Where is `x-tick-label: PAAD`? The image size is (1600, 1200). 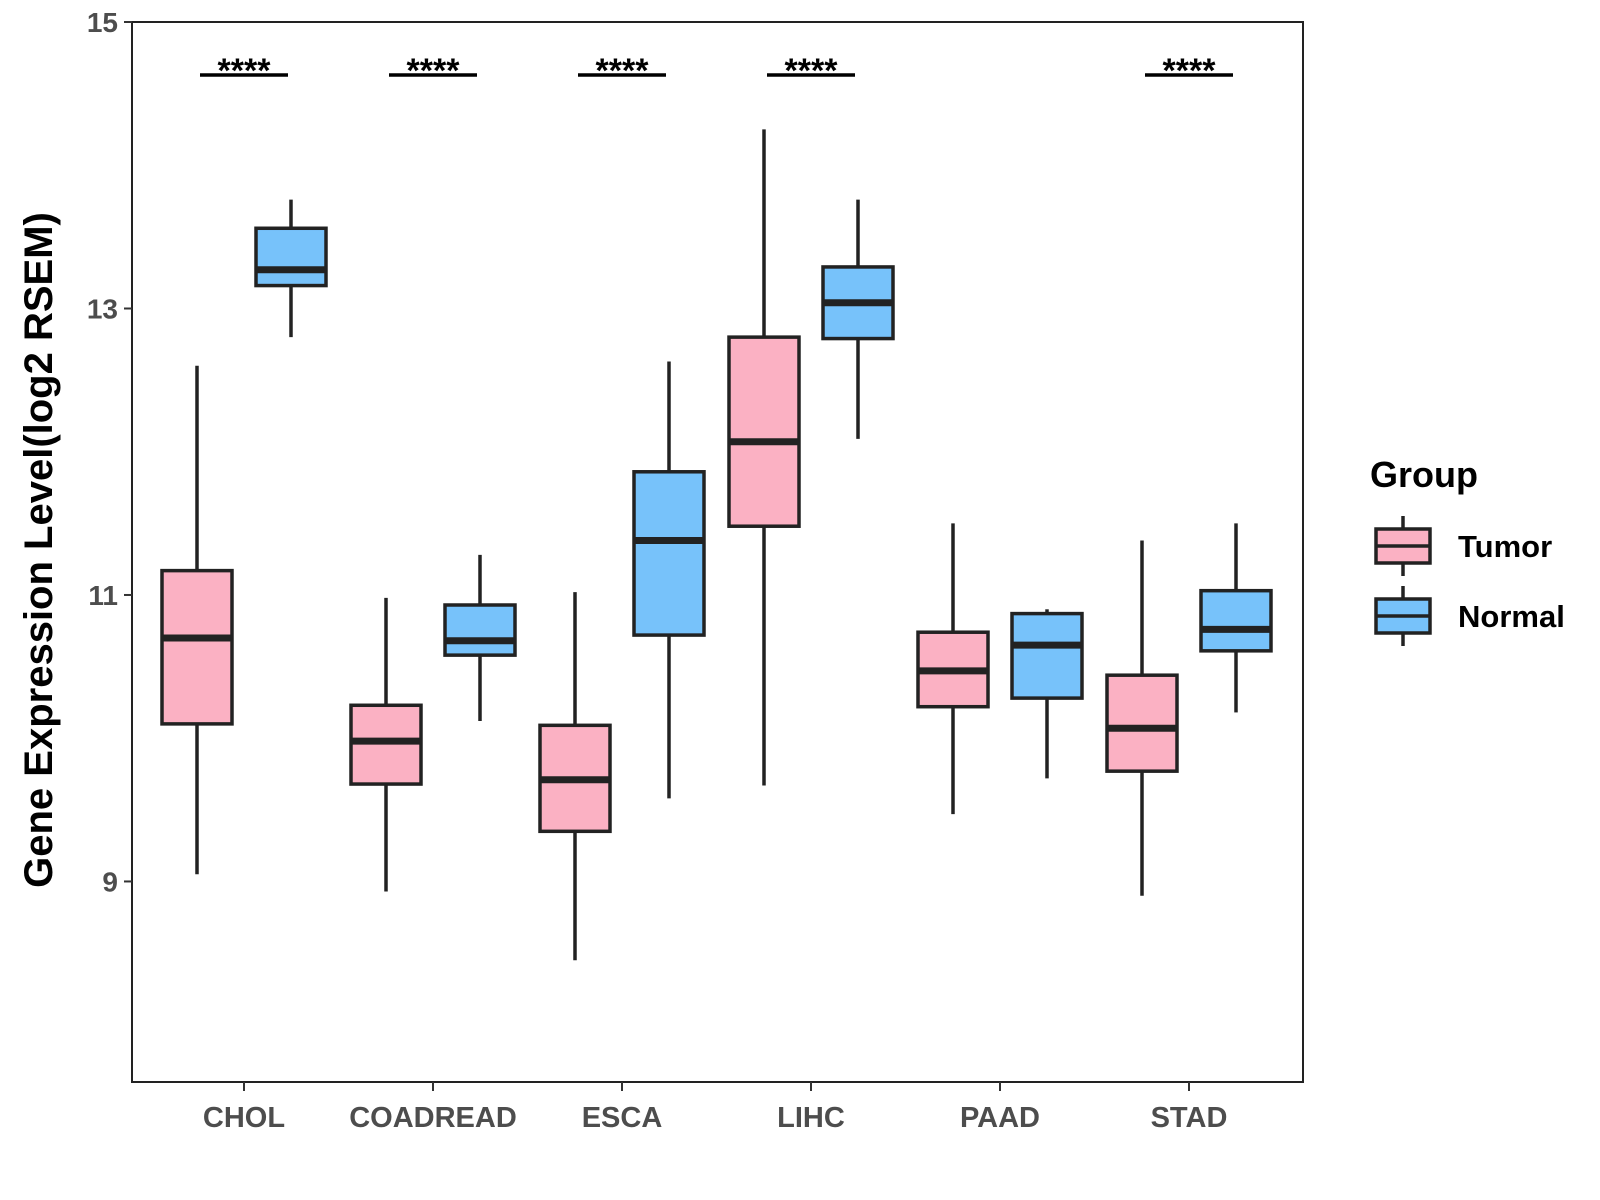
x-tick-label: PAAD is located at coordinates (1000, 1118).